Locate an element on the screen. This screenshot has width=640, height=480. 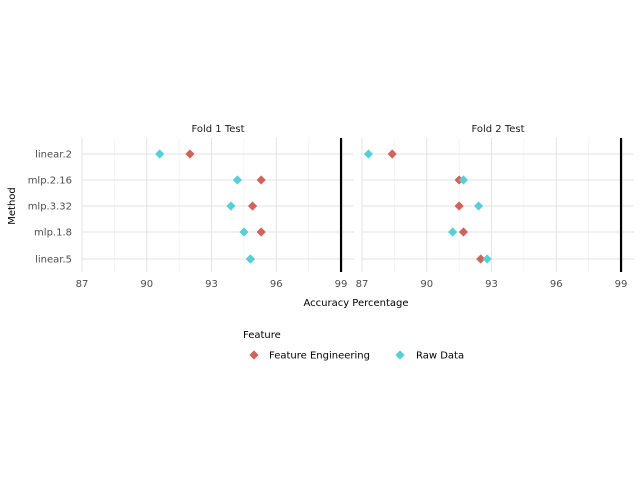
y-tick-label: mlp.1.8 is located at coordinates (53, 233).